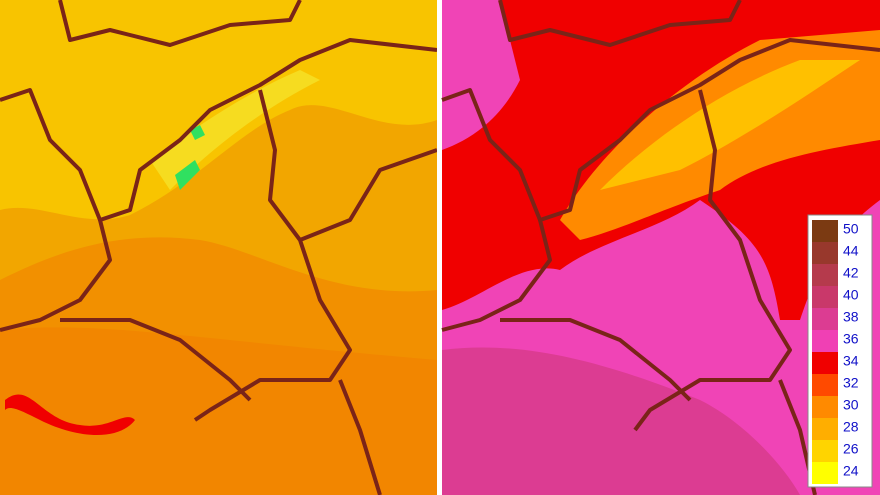  What do you see at coordinates (851, 471) in the screenshot?
I see `legend-label: 24` at bounding box center [851, 471].